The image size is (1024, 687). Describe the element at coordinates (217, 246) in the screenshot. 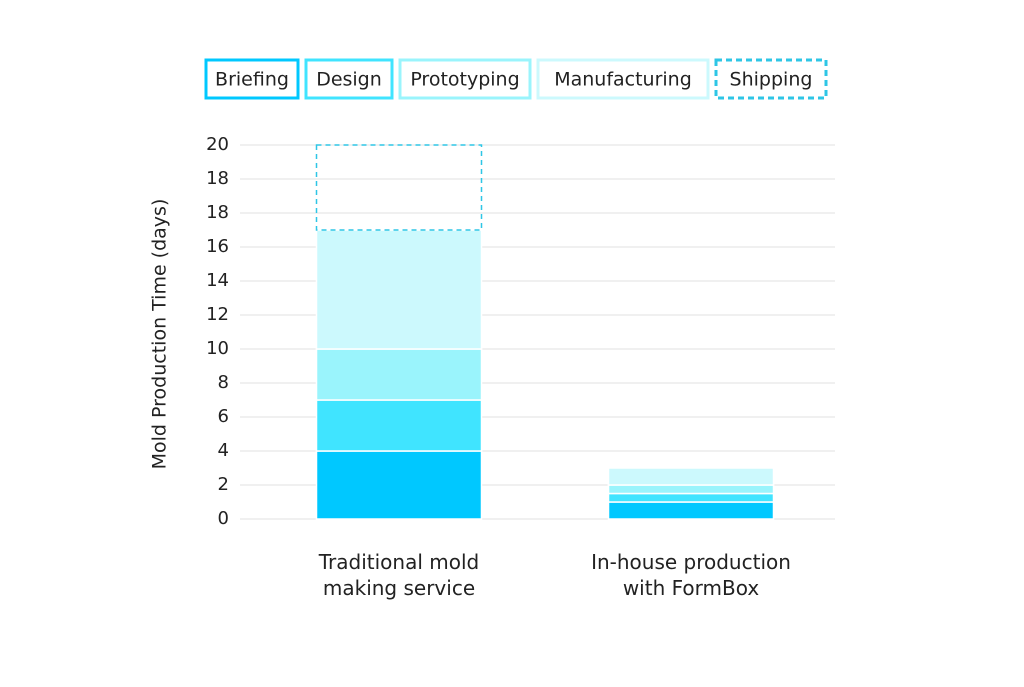

I see `y-tick-label: 16` at that location.